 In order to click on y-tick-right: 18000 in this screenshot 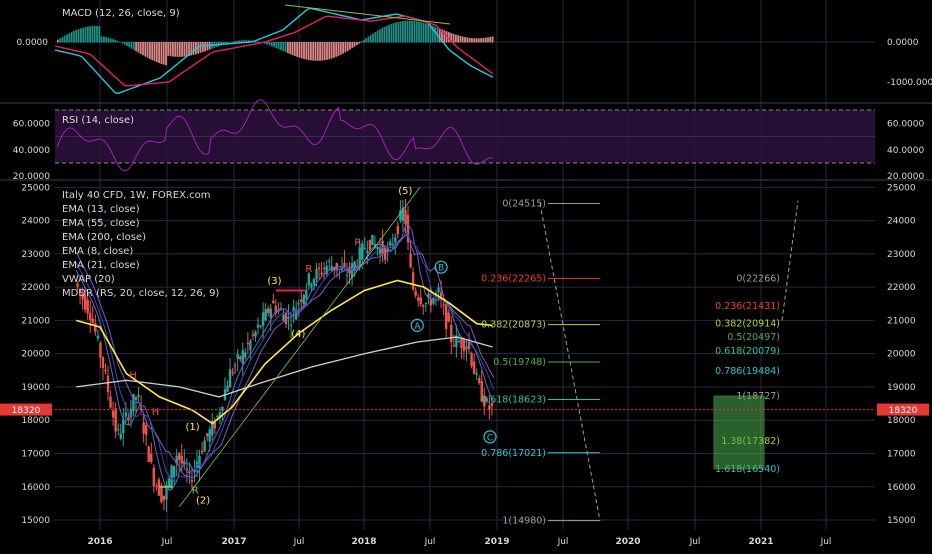, I will do `click(901, 421)`.